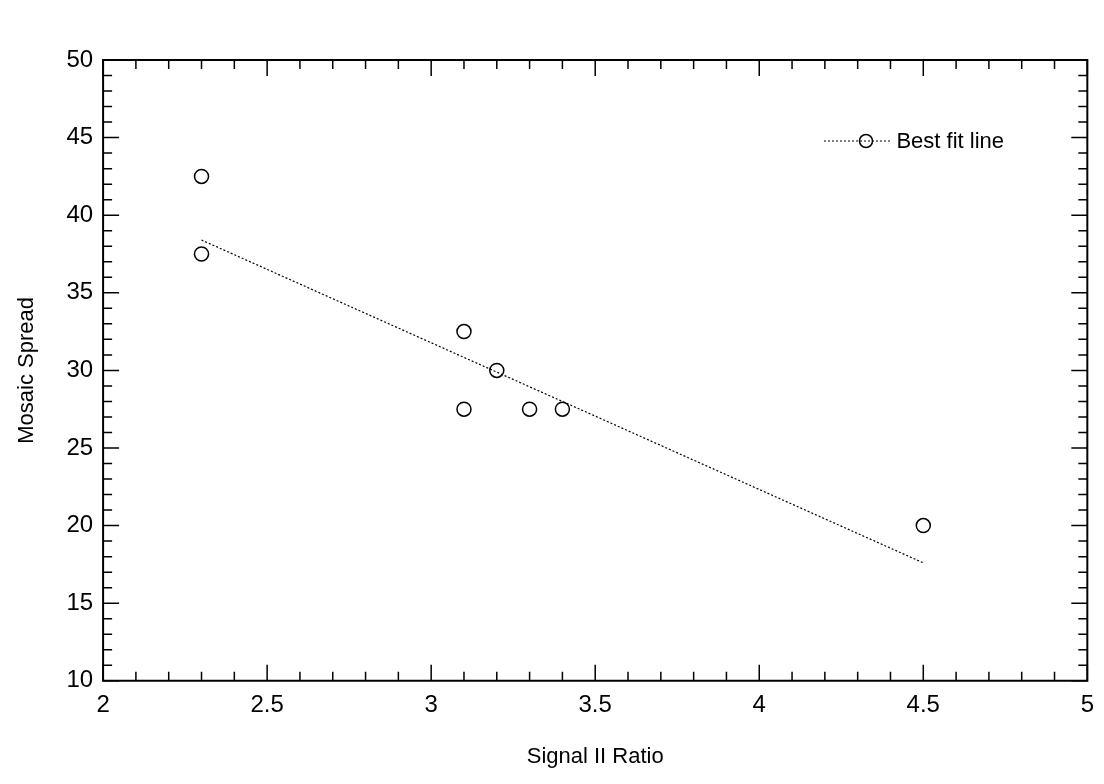 This screenshot has height=784, width=1104. What do you see at coordinates (431, 703) in the screenshot?
I see `x-tick-label: 3` at bounding box center [431, 703].